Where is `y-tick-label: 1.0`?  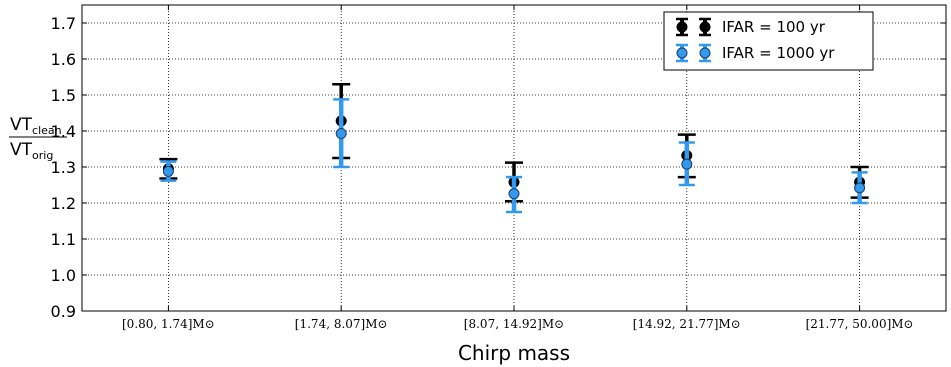 y-tick-label: 1.0 is located at coordinates (63, 275).